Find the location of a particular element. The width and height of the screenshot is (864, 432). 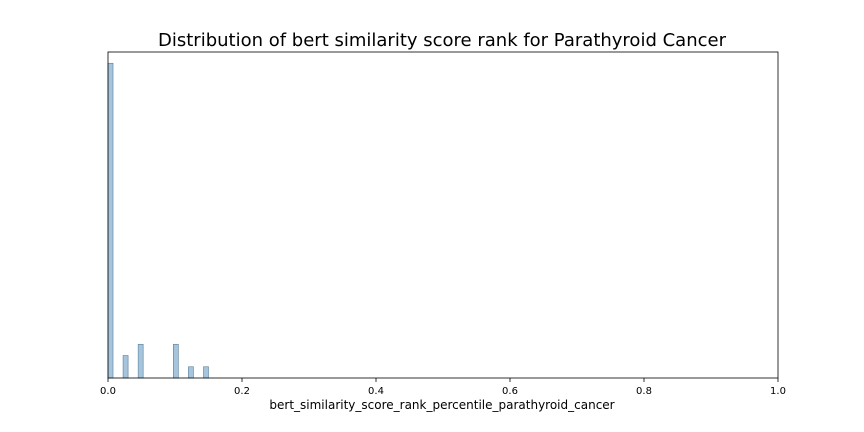

x-tick-label-3: 0.6 is located at coordinates (510, 391).